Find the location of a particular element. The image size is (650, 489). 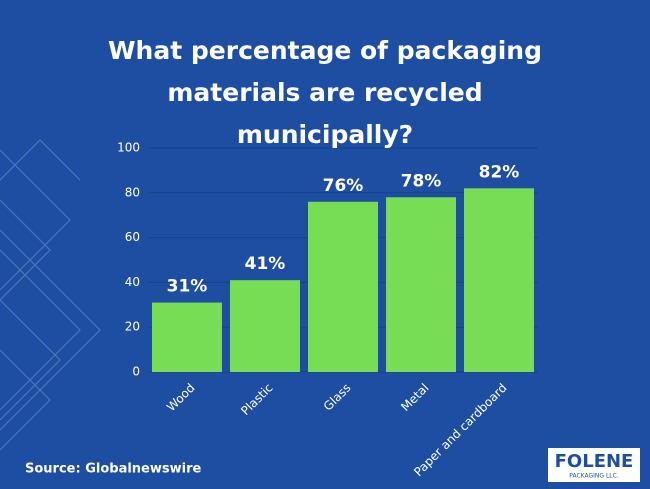

y-tick-label: 100 is located at coordinates (128, 148).